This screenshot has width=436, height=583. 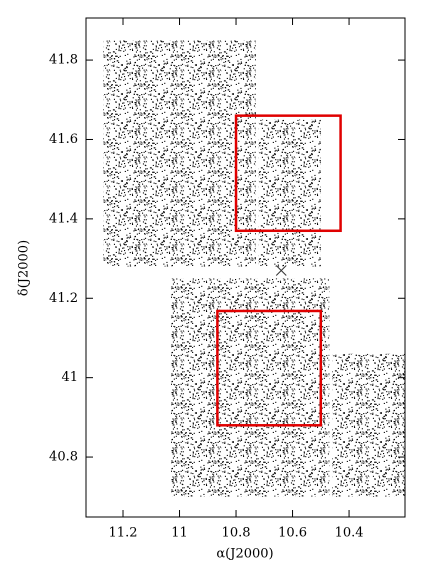 I want to click on x-tick-label: 10.8, so click(x=236, y=533).